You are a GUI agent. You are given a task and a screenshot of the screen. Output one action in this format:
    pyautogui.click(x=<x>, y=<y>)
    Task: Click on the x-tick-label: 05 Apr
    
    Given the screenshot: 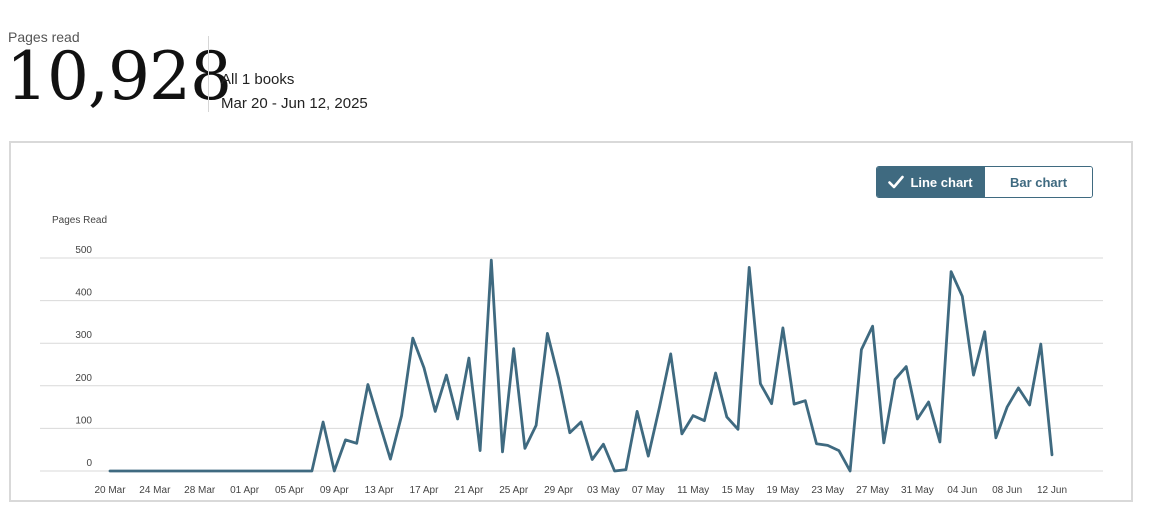 What is the action you would take?
    pyautogui.click(x=290, y=490)
    